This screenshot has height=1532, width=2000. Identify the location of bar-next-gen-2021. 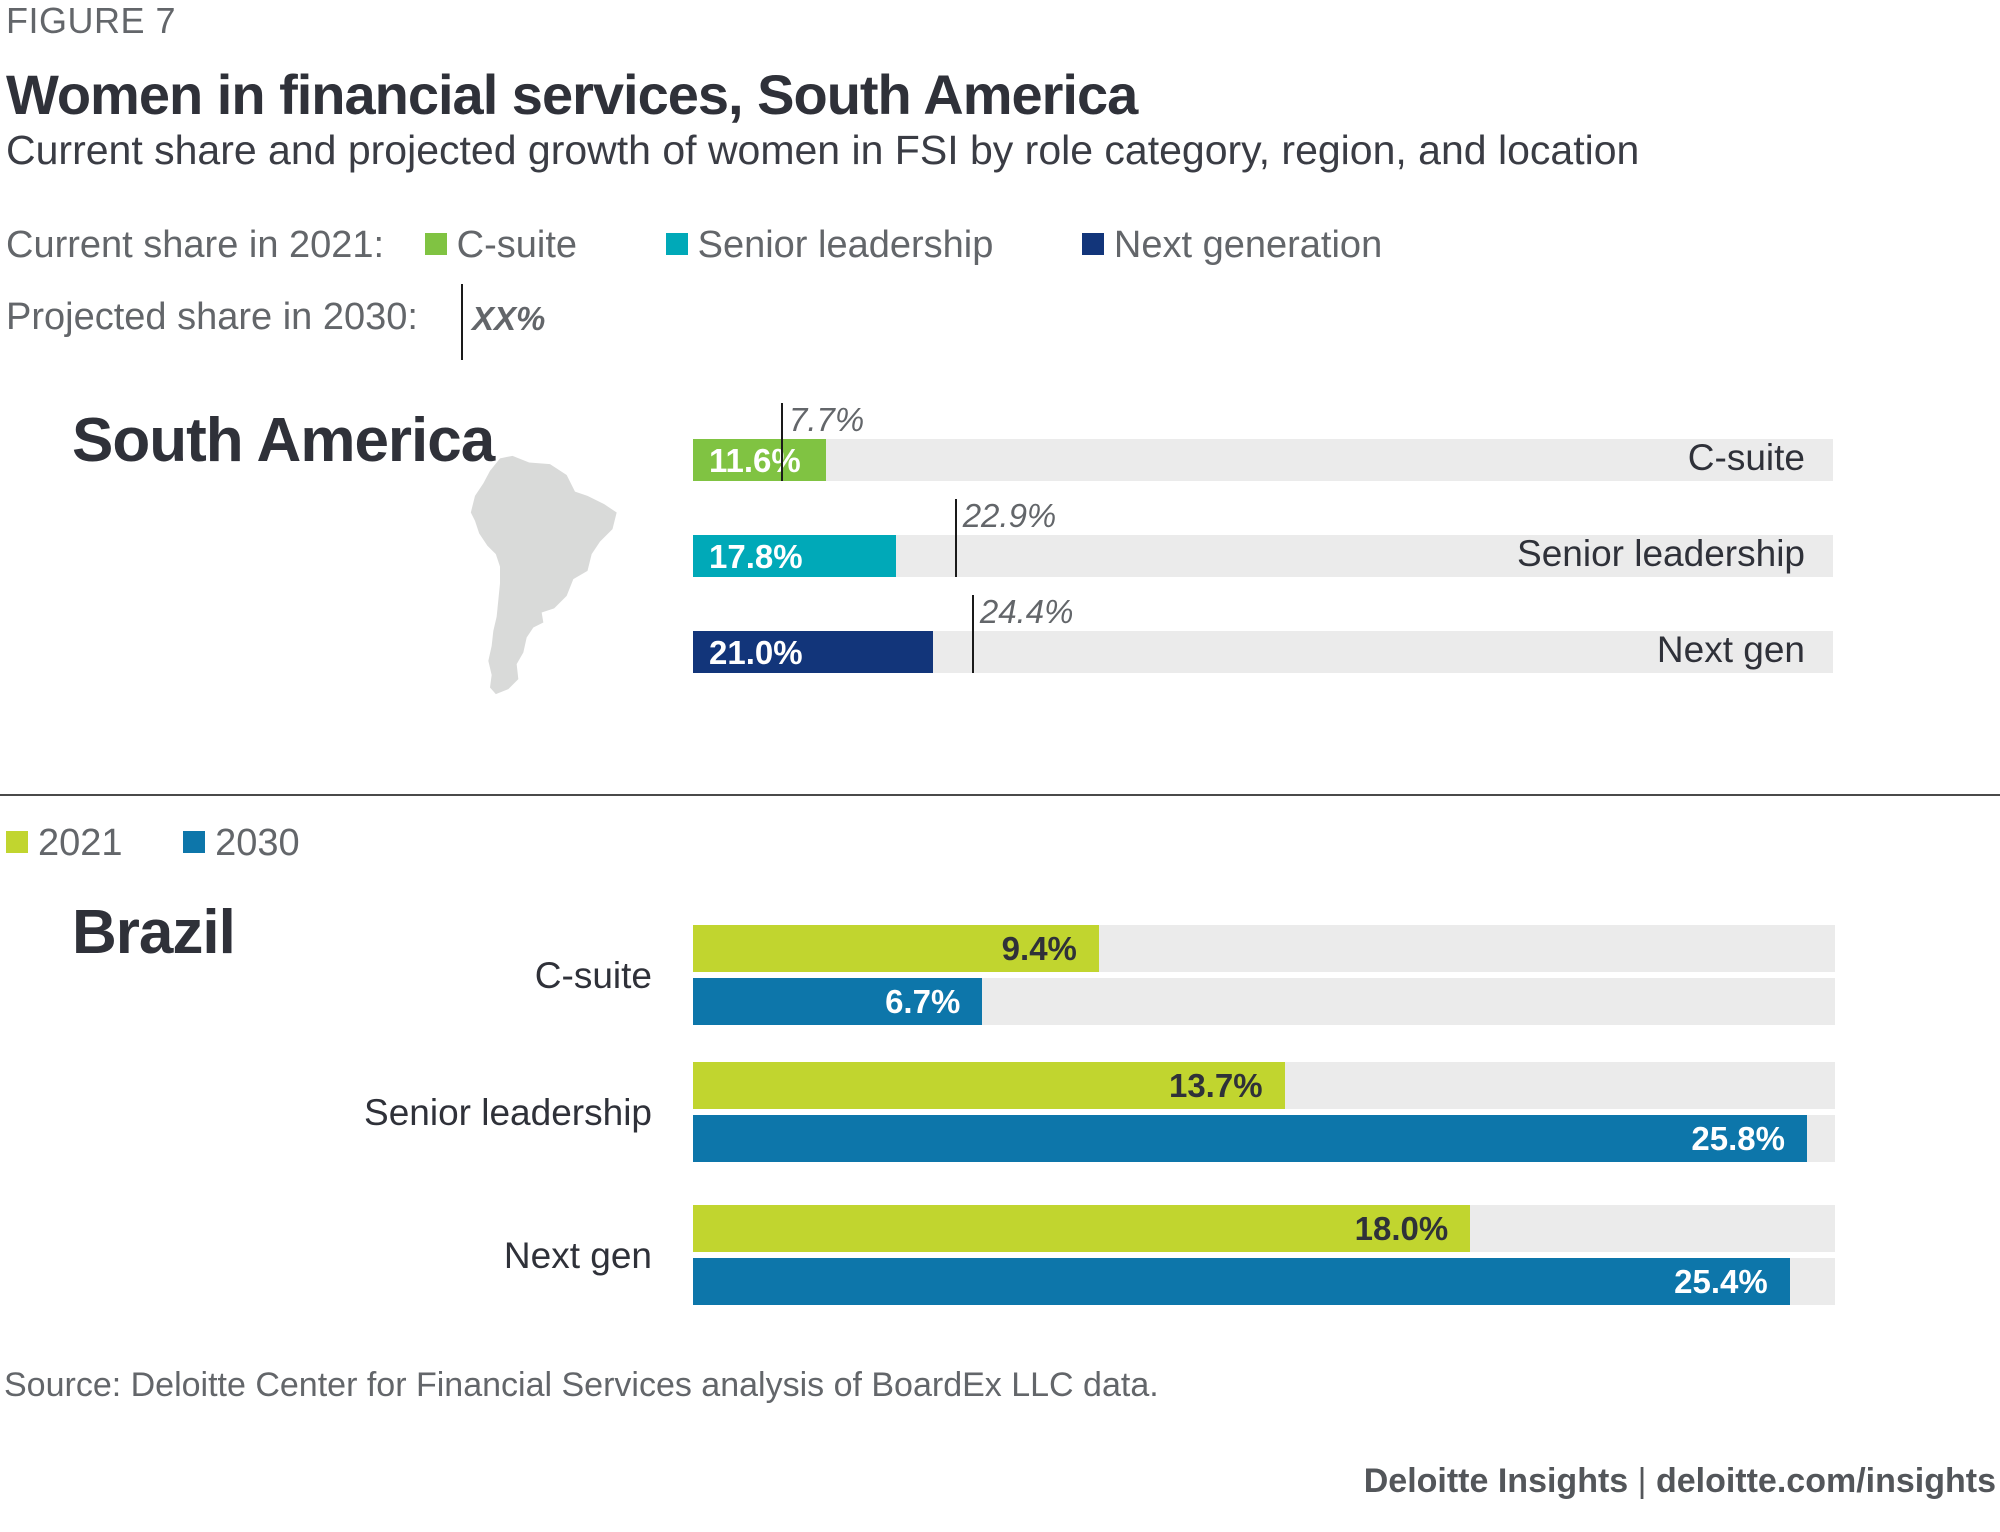
(1082, 1228).